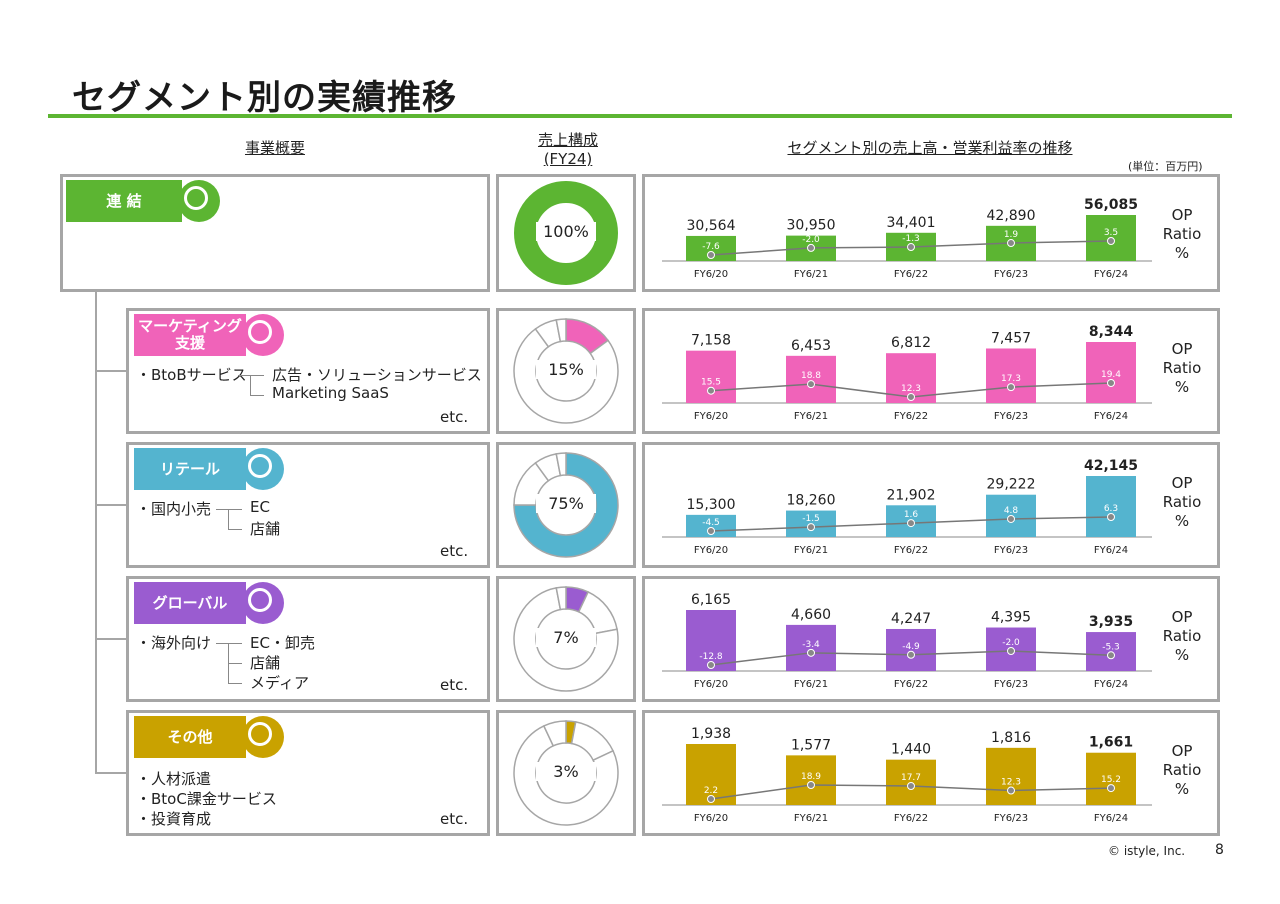 The image size is (1280, 904). Describe the element at coordinates (566, 231) in the screenshot. I see `sales-mix-percent: 100%` at that location.